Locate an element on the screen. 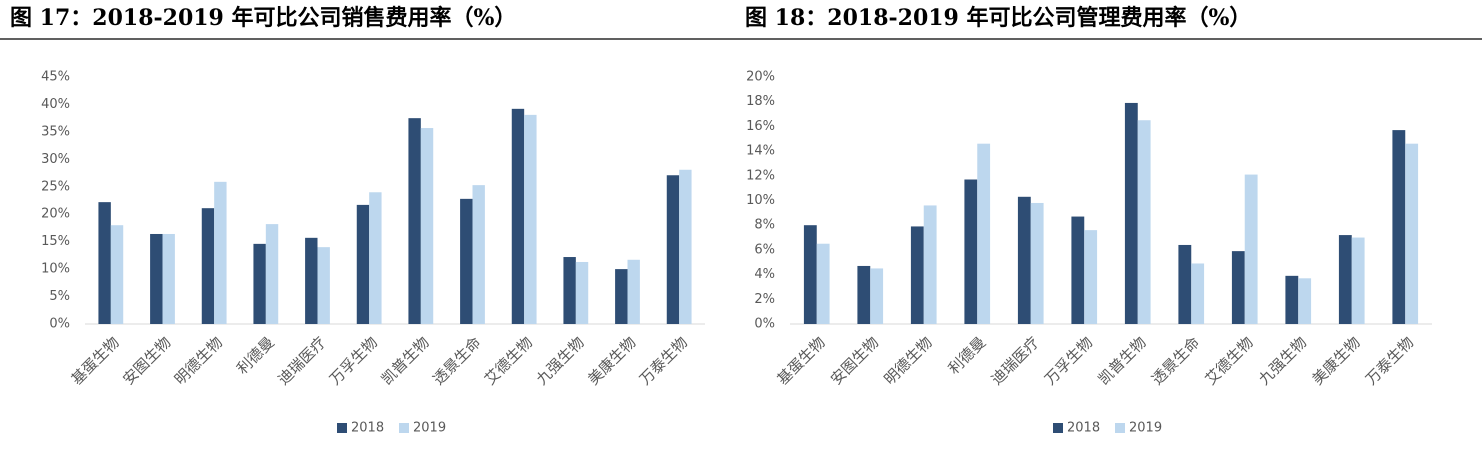 The image size is (1482, 458). y-tick-label: 30% is located at coordinates (55, 159).